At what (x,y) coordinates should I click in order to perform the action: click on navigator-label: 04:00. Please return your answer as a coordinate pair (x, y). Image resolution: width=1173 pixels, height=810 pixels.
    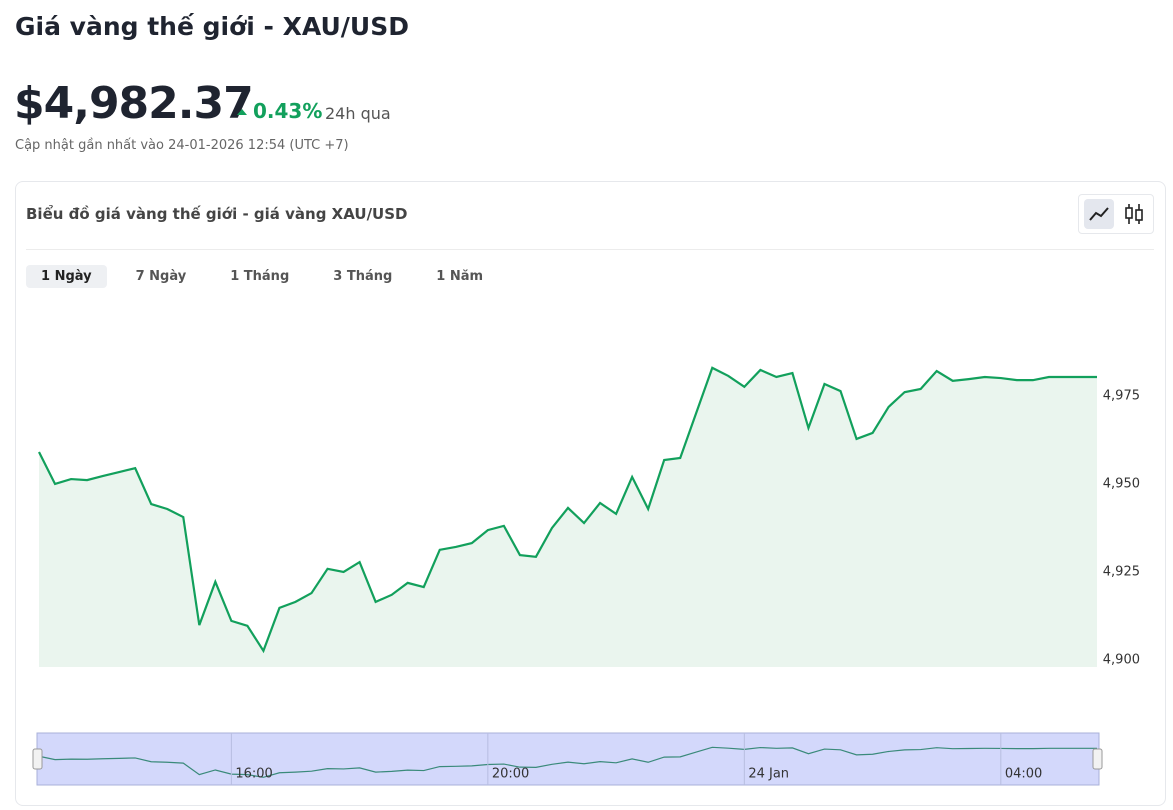
    Looking at the image, I should click on (1023, 774).